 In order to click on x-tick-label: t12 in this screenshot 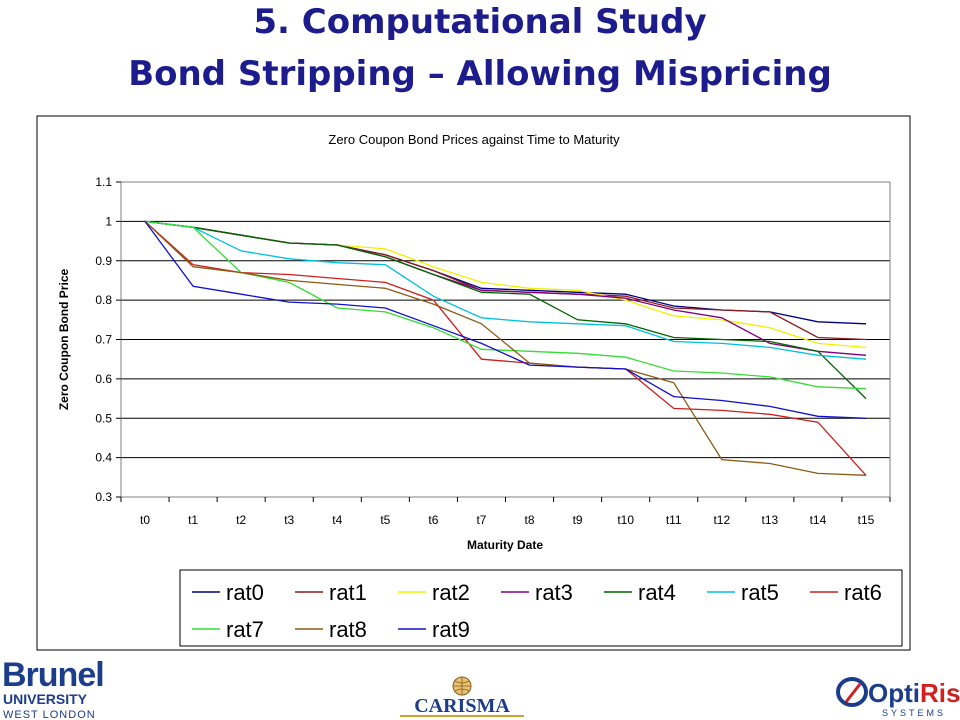, I will do `click(721, 520)`.